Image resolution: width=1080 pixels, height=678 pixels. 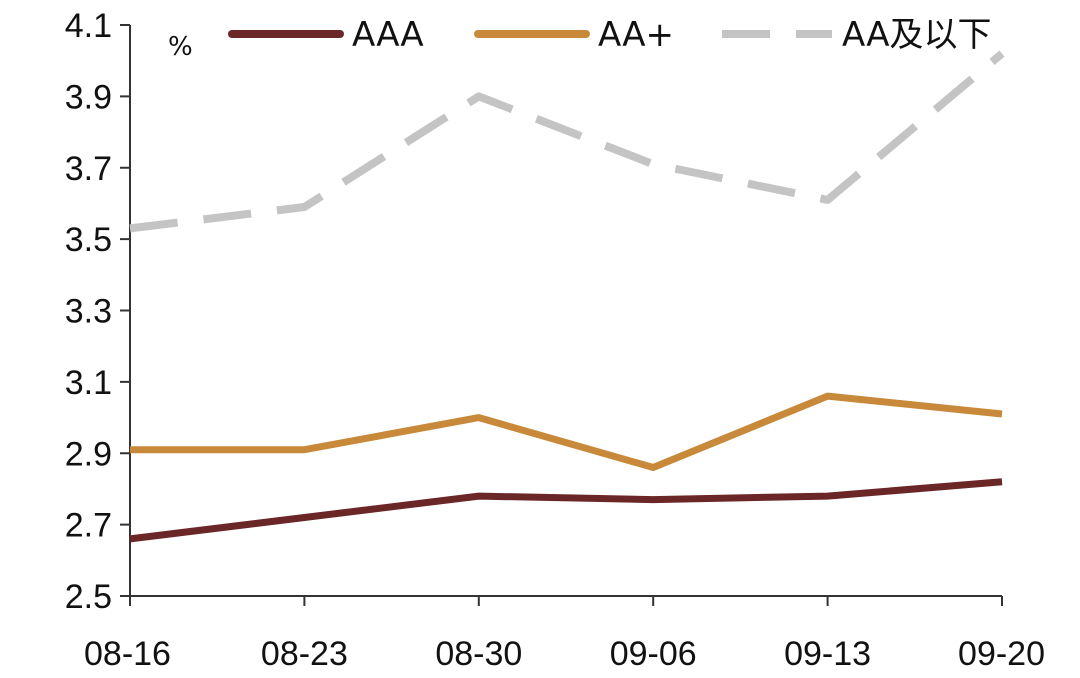 What do you see at coordinates (88, 169) in the screenshot?
I see `y-tick-label: 3.7` at bounding box center [88, 169].